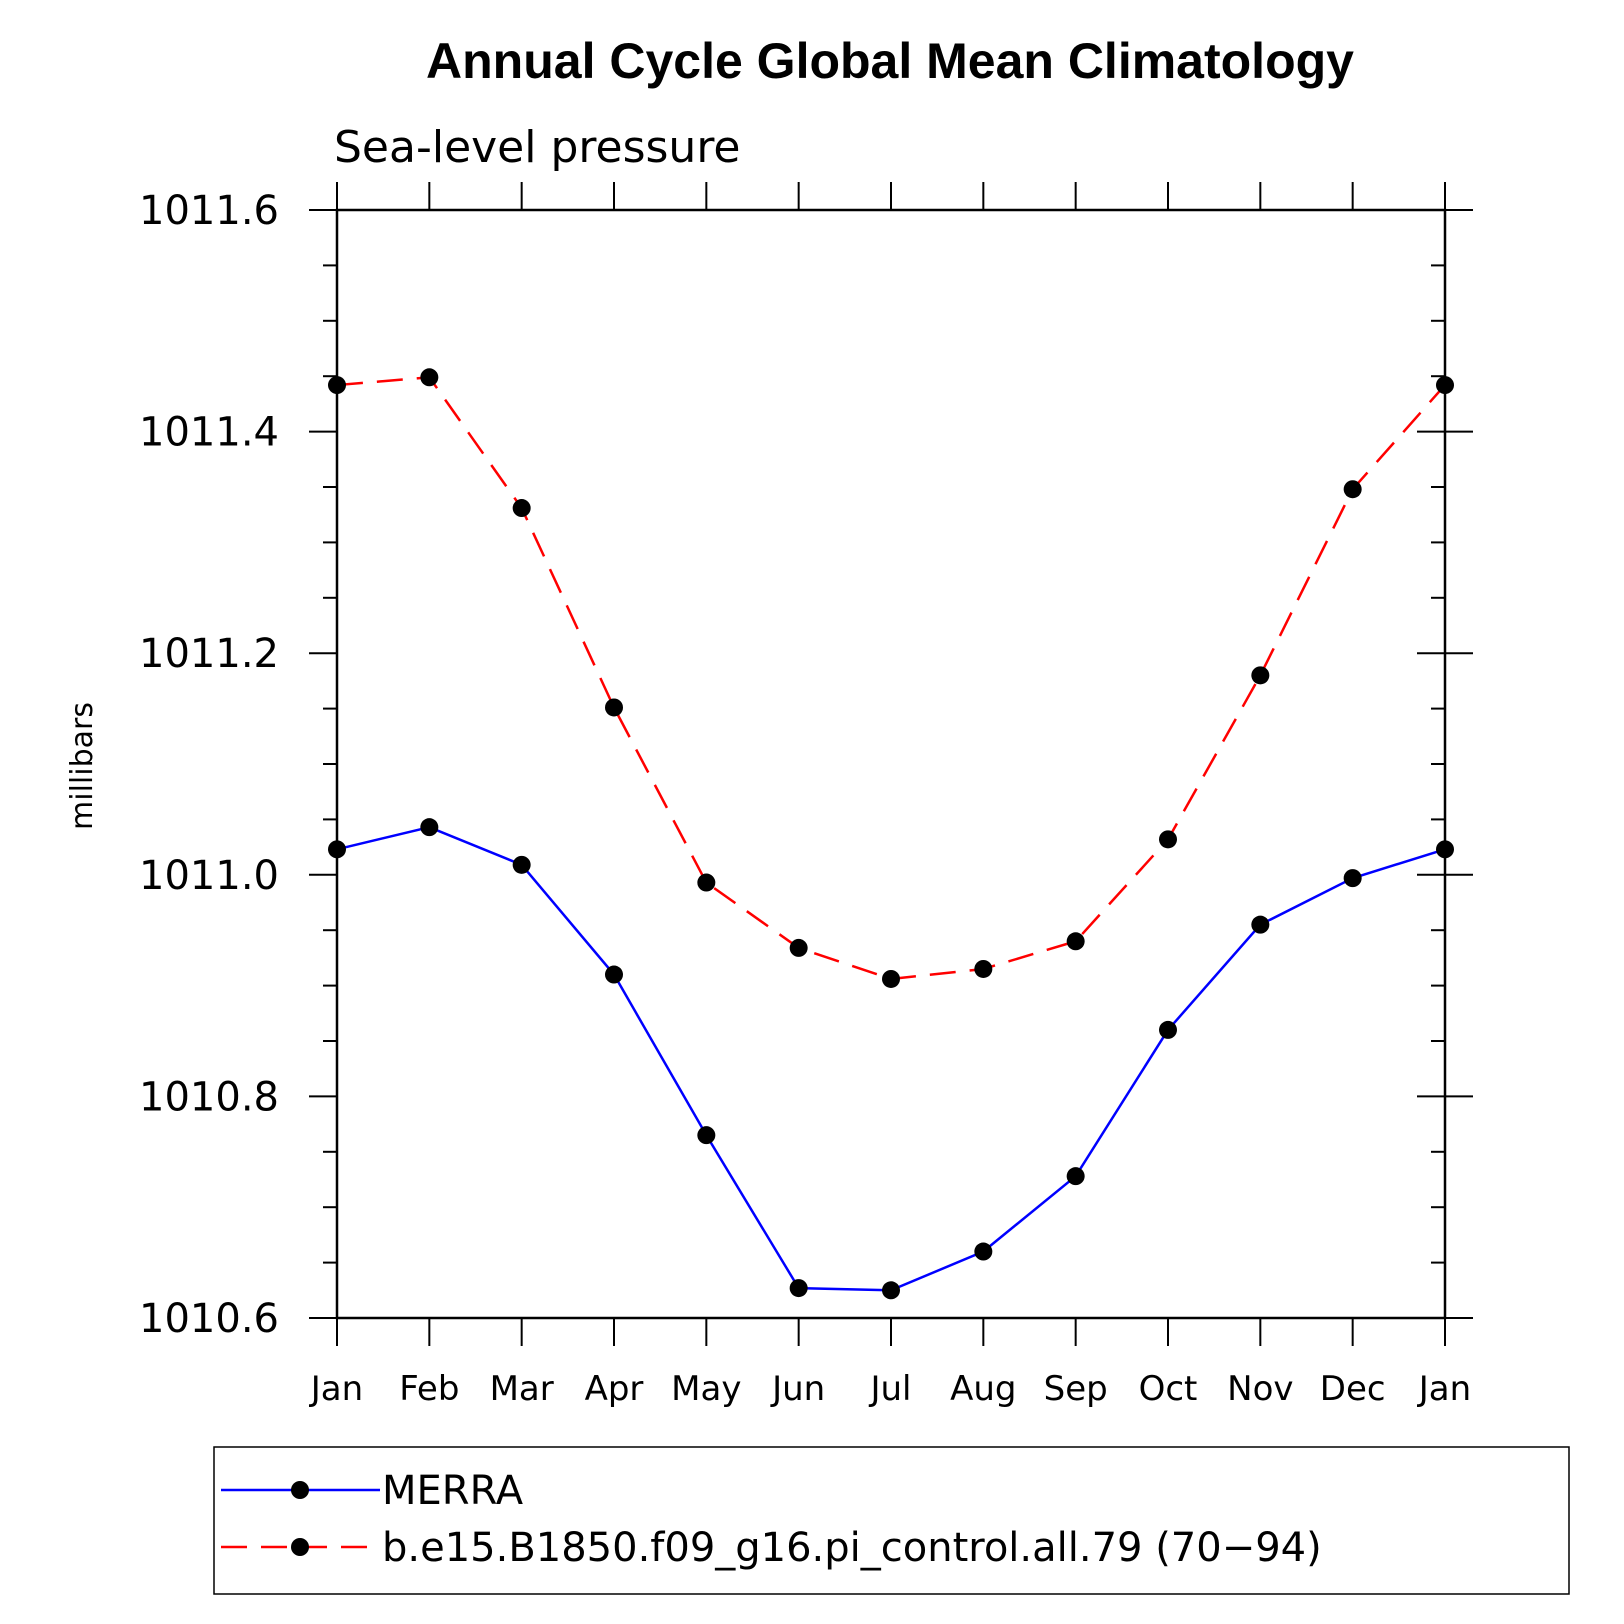 This screenshot has height=1624, width=1624. I want to click on x-tick-label: Mar, so click(522, 1389).